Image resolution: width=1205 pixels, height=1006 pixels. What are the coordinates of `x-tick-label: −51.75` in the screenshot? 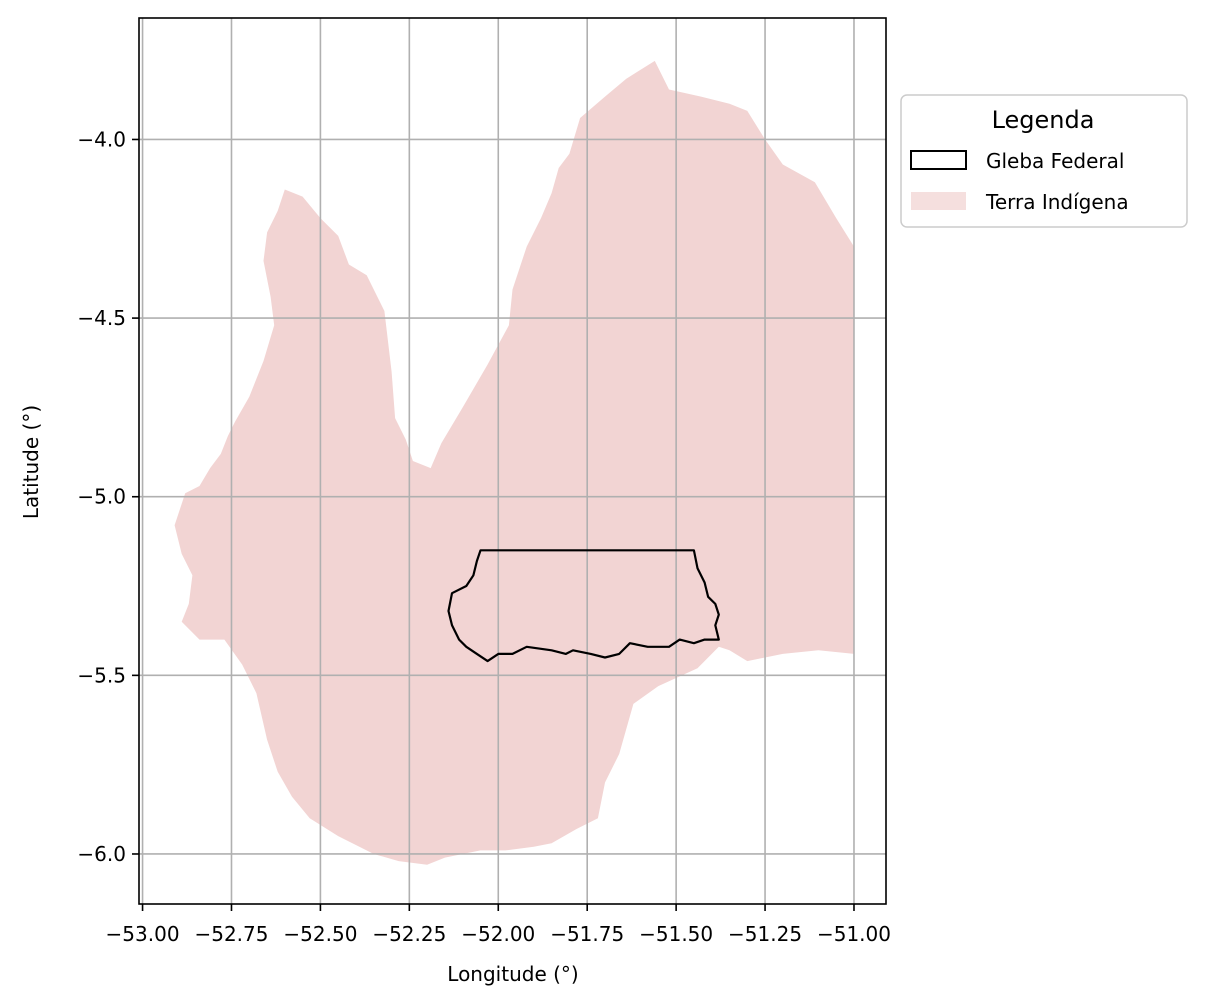 It's located at (587, 934).